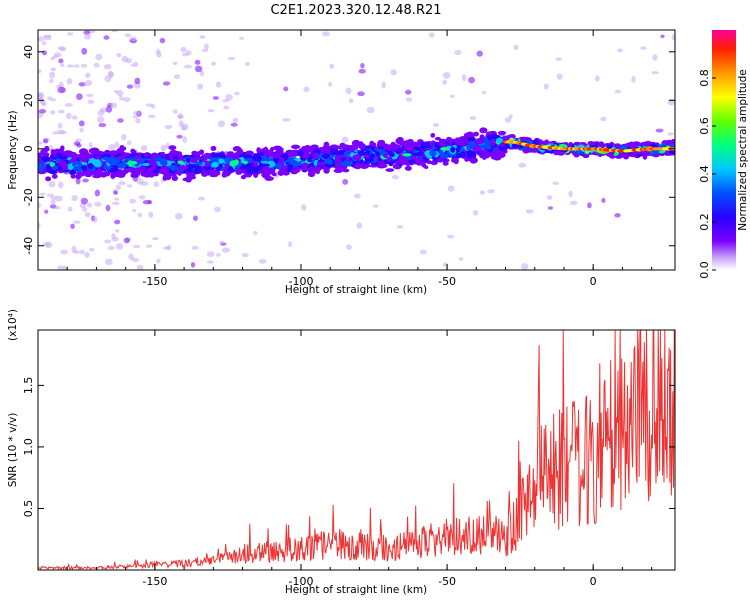 Image resolution: width=750 pixels, height=600 pixels. What do you see at coordinates (28, 52) in the screenshot?
I see `spectrogram-y-tick-label: 40` at bounding box center [28, 52].